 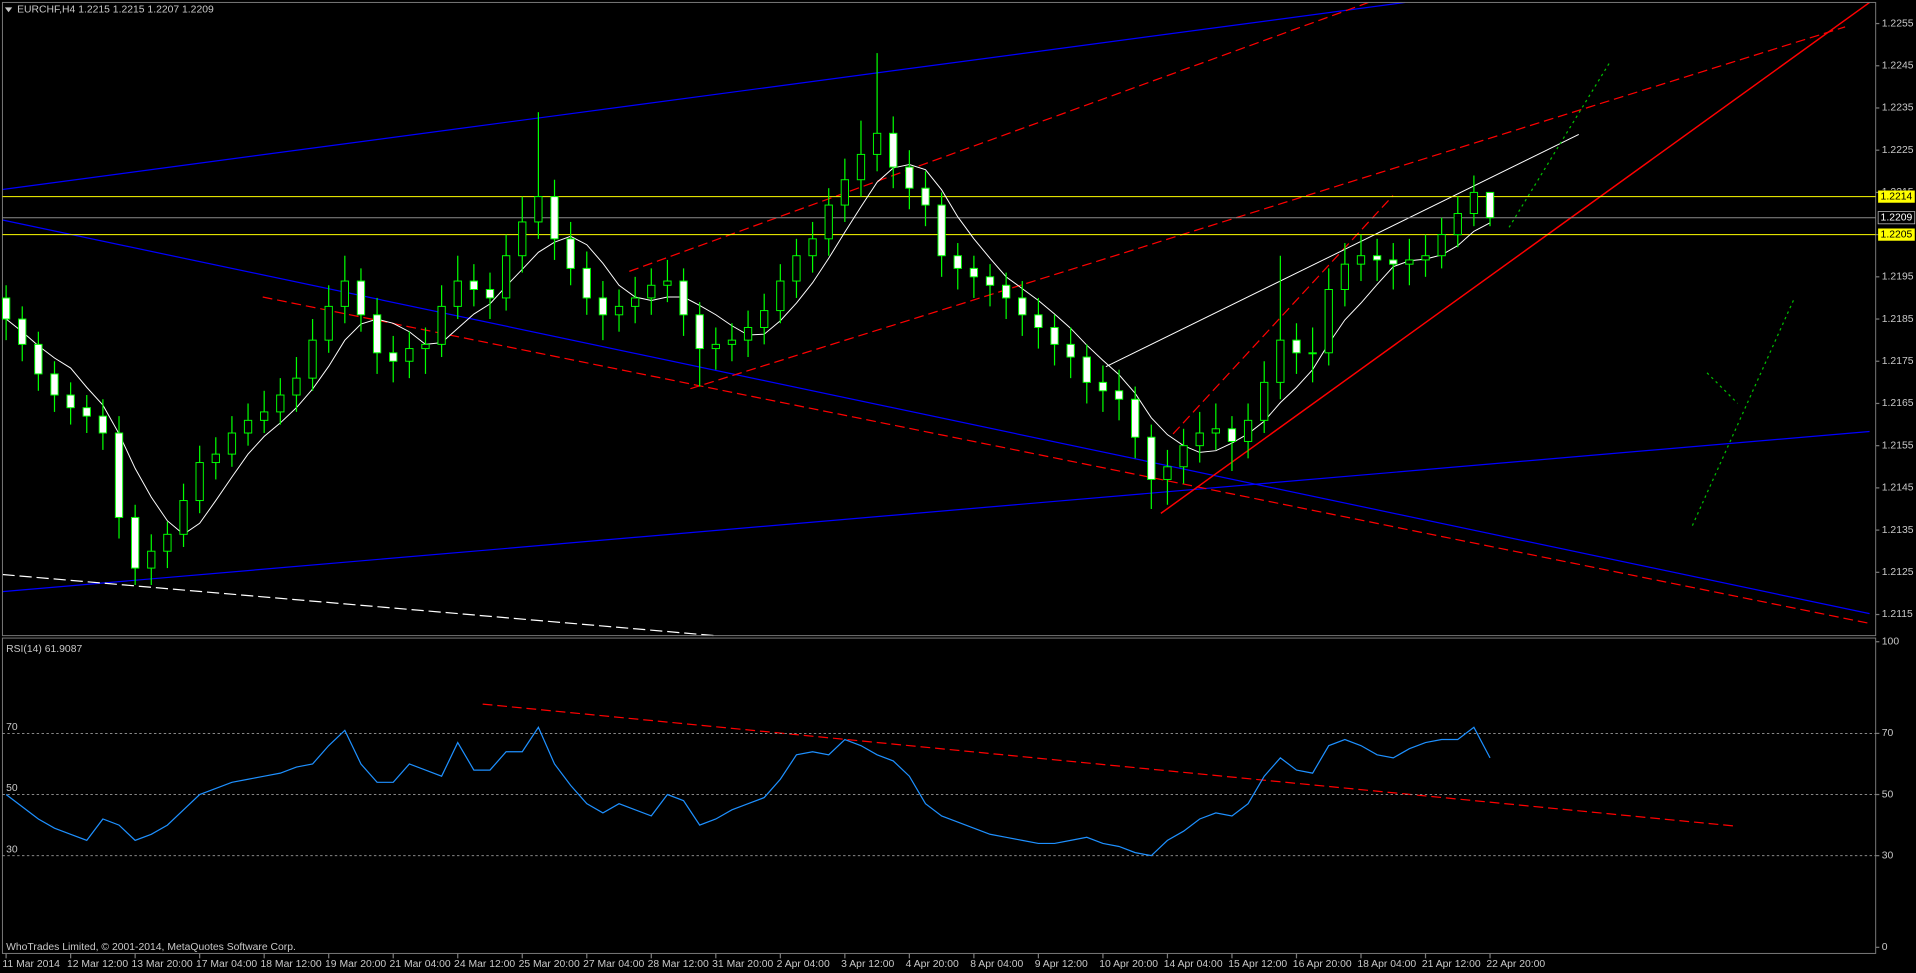 I want to click on rsi-level-label: 70, so click(x=12, y=727).